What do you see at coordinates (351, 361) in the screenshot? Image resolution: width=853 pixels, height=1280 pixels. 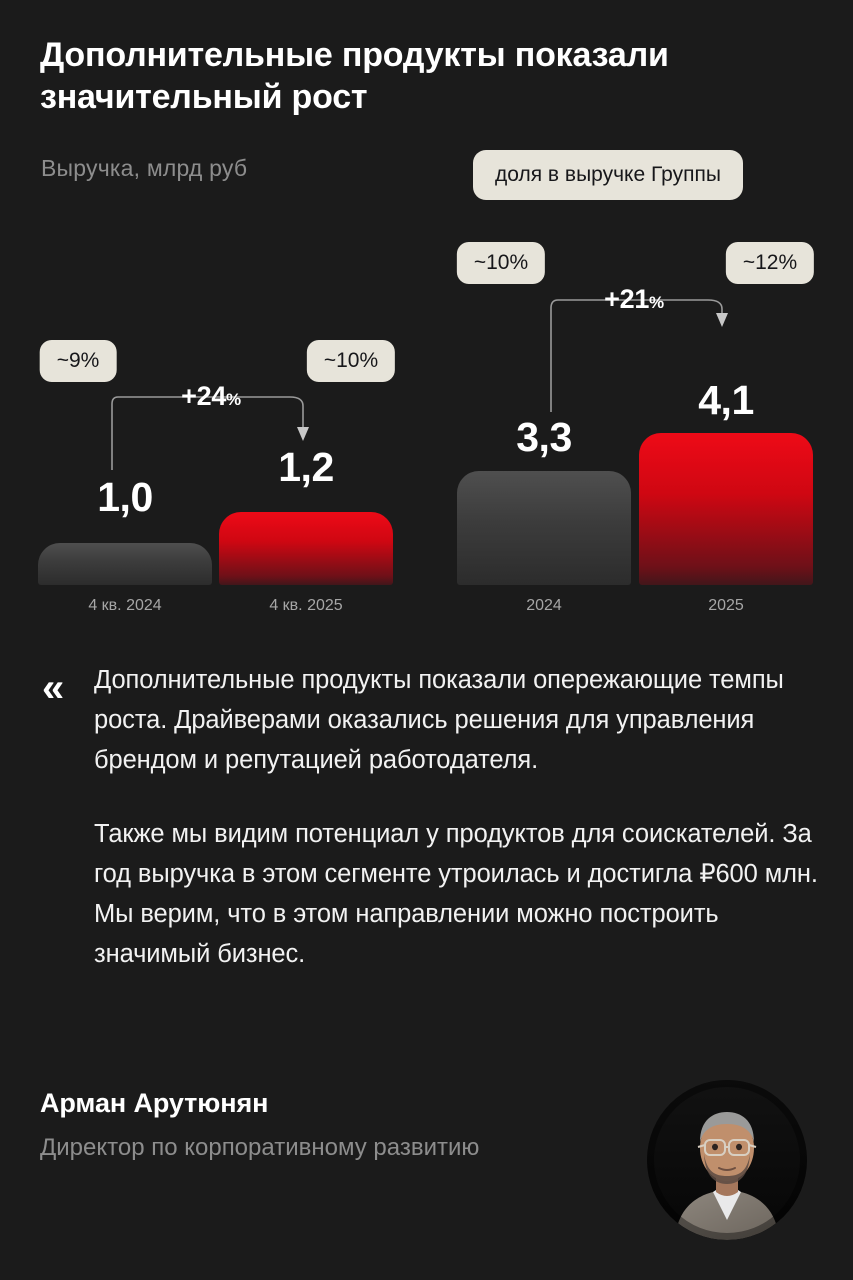 I see `share-badge-q2025: ~10%` at bounding box center [351, 361].